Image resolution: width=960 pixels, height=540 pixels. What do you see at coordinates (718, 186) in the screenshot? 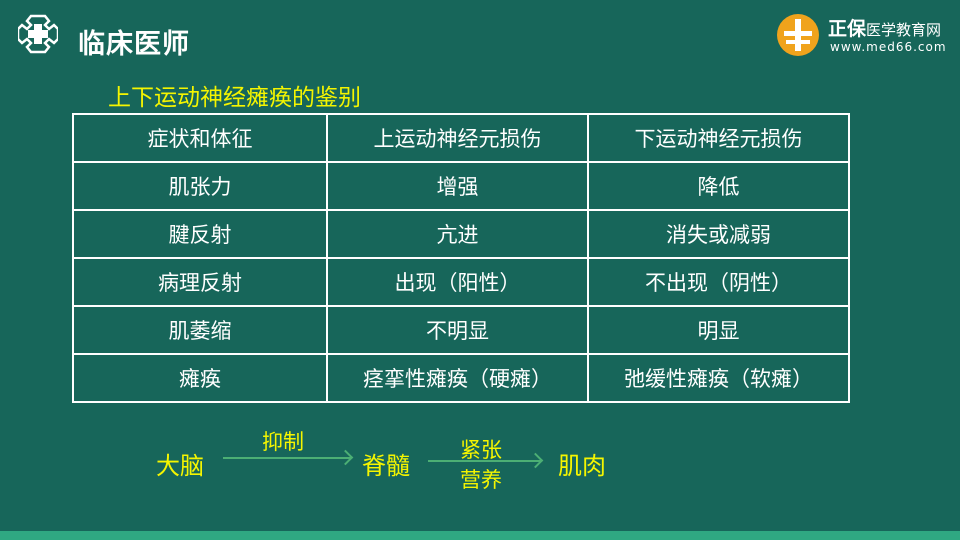
I see `table-cell: 降低` at bounding box center [718, 186].